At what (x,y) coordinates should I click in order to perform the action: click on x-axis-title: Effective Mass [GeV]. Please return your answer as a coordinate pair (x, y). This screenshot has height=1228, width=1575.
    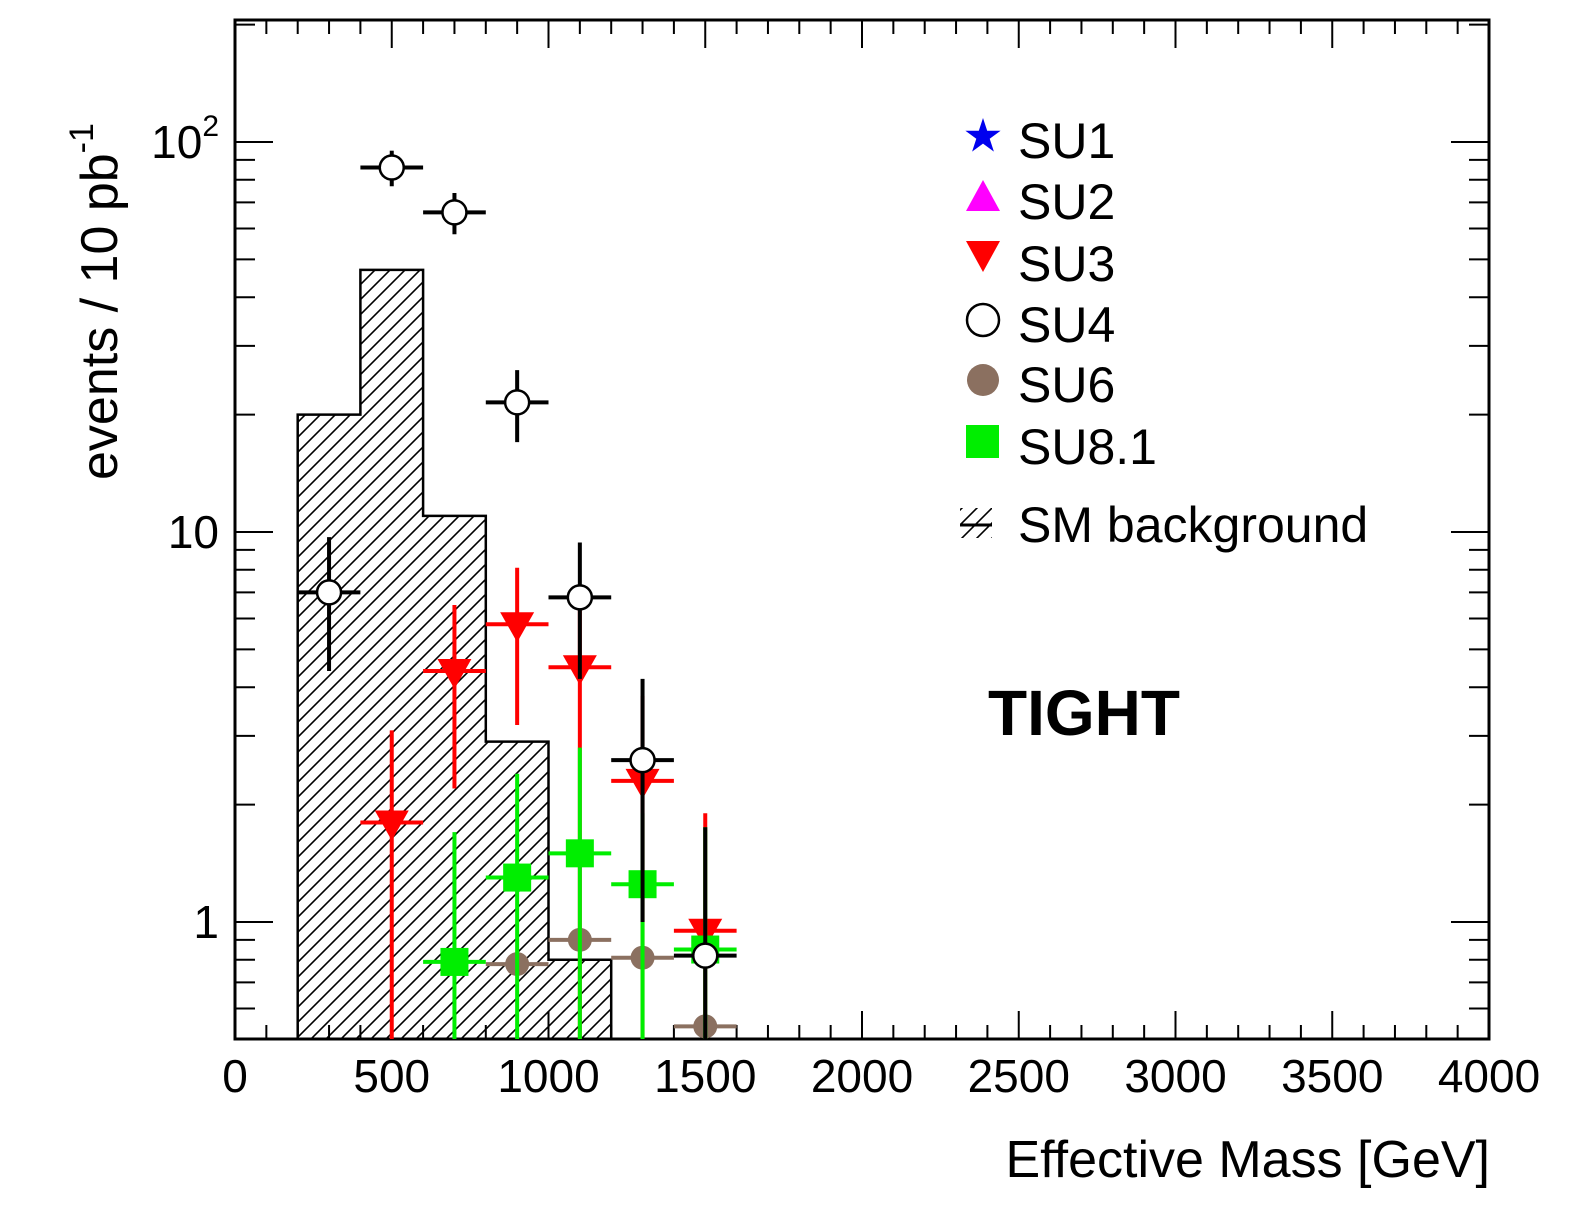
    Looking at the image, I should click on (1247, 1160).